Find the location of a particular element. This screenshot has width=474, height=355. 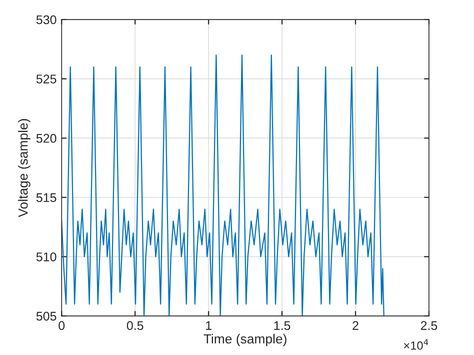

y-tick-label: 505 is located at coordinates (46, 316).